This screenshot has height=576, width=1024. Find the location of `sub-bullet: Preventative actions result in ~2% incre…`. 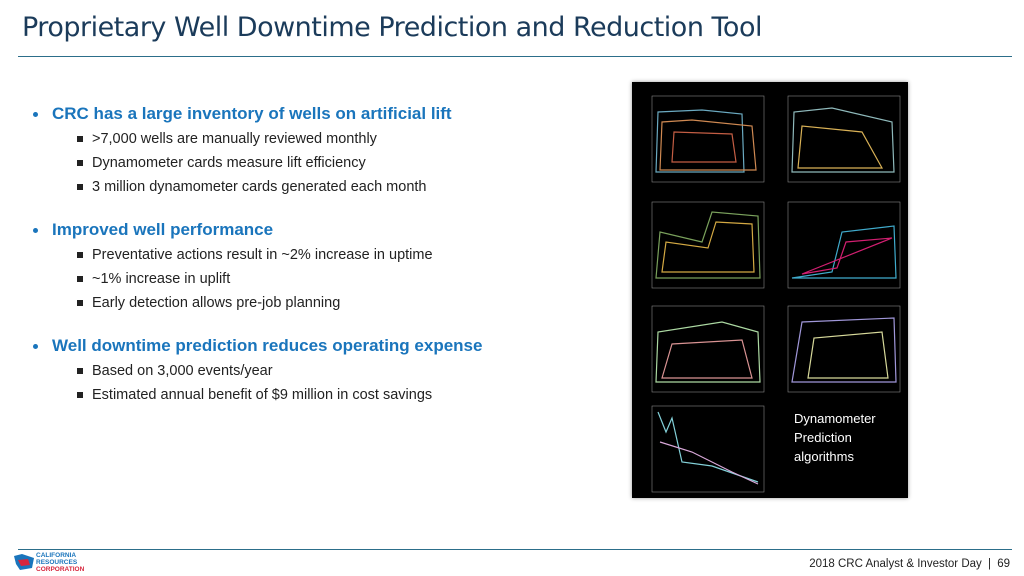

sub-bullet: Preventative actions result in ~2% incre… is located at coordinates (320, 258).